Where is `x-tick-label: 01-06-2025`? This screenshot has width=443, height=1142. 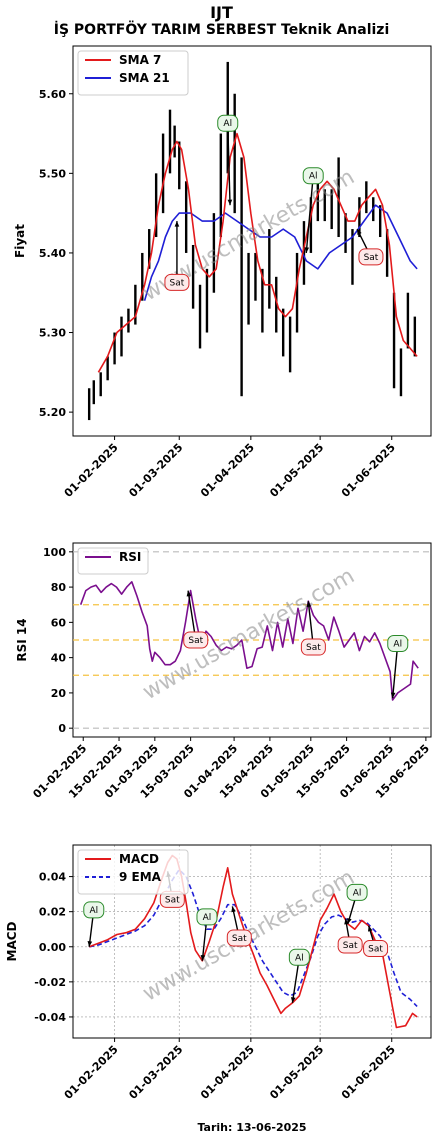
x-tick-label: 01-06-2025 is located at coordinates (368, 1072).